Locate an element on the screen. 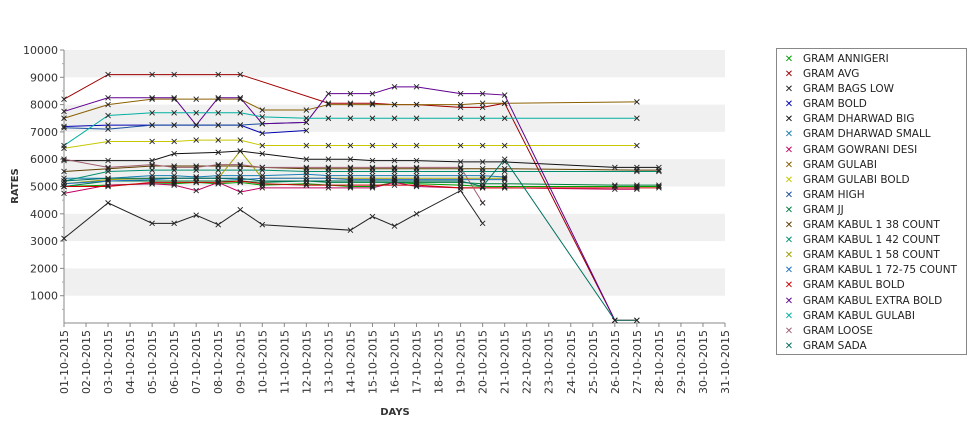 The width and height of the screenshot is (975, 429). legend-label: GRAM DHARWAD BIG is located at coordinates (859, 119).